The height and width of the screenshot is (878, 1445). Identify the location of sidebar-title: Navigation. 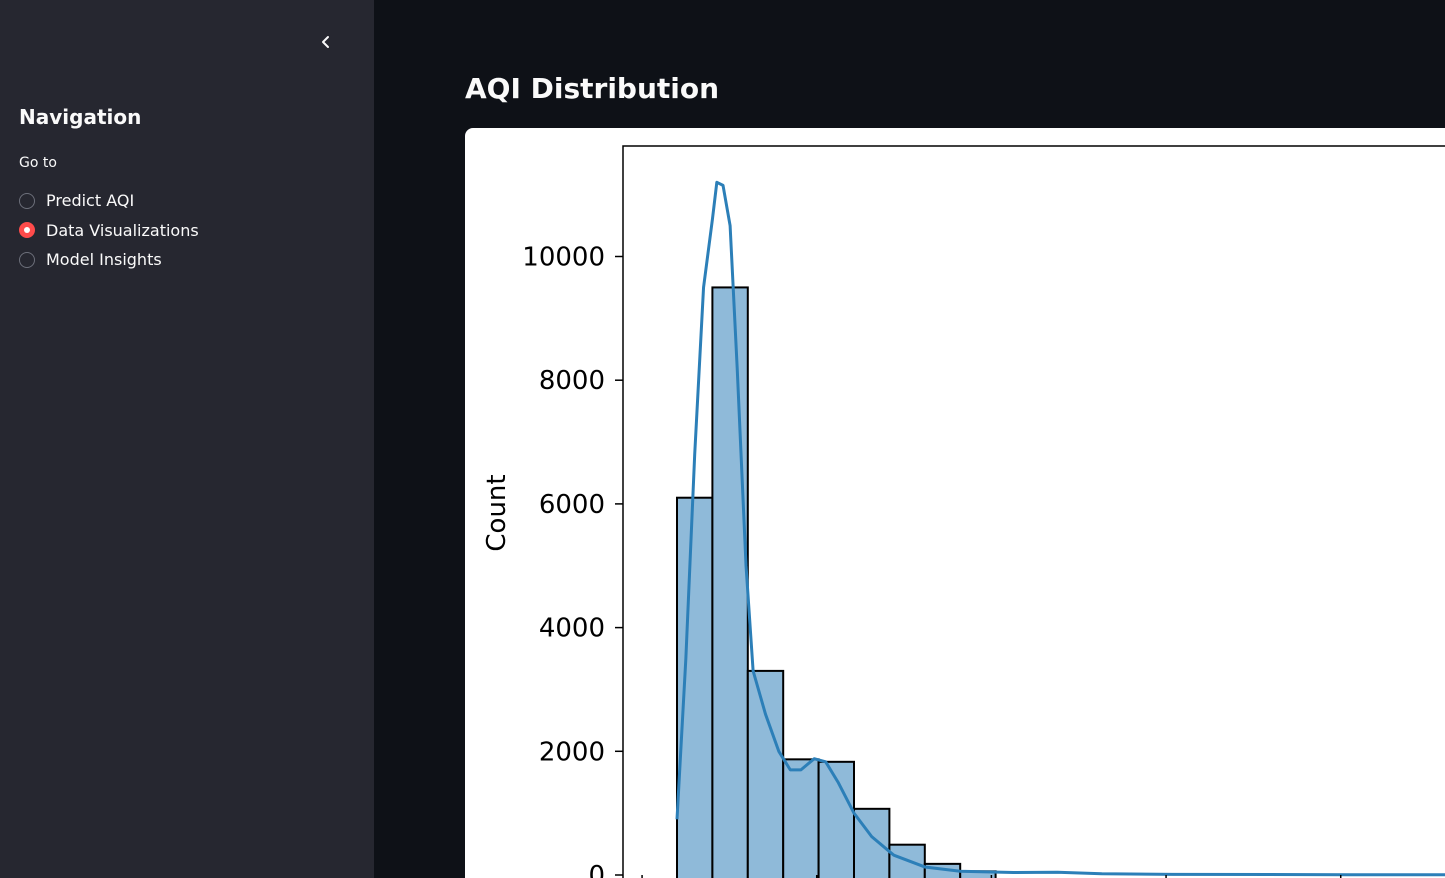
(80, 117).